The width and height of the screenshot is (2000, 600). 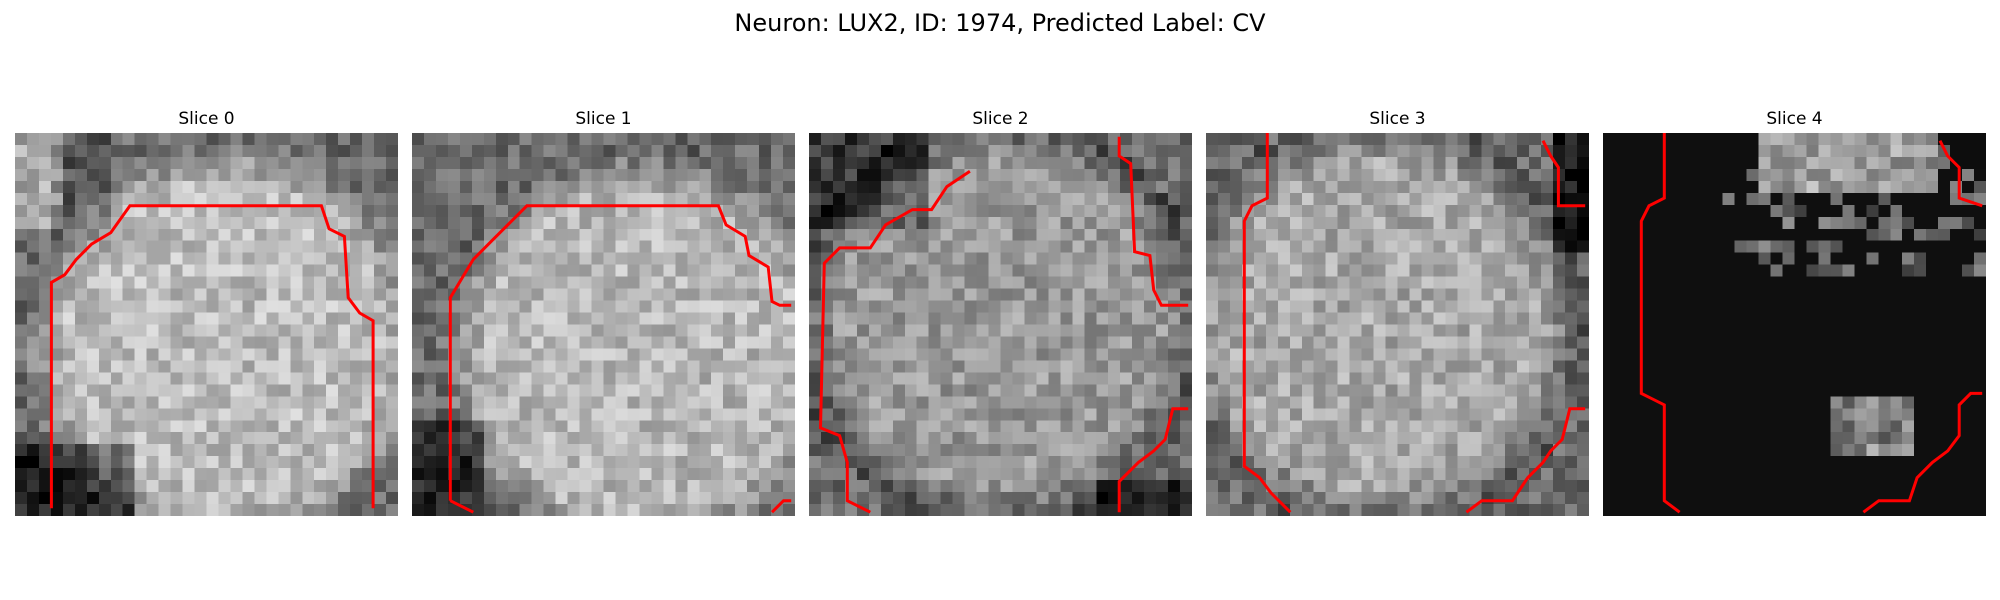 I want to click on slice-title-1: Slice 1, so click(x=603, y=119).